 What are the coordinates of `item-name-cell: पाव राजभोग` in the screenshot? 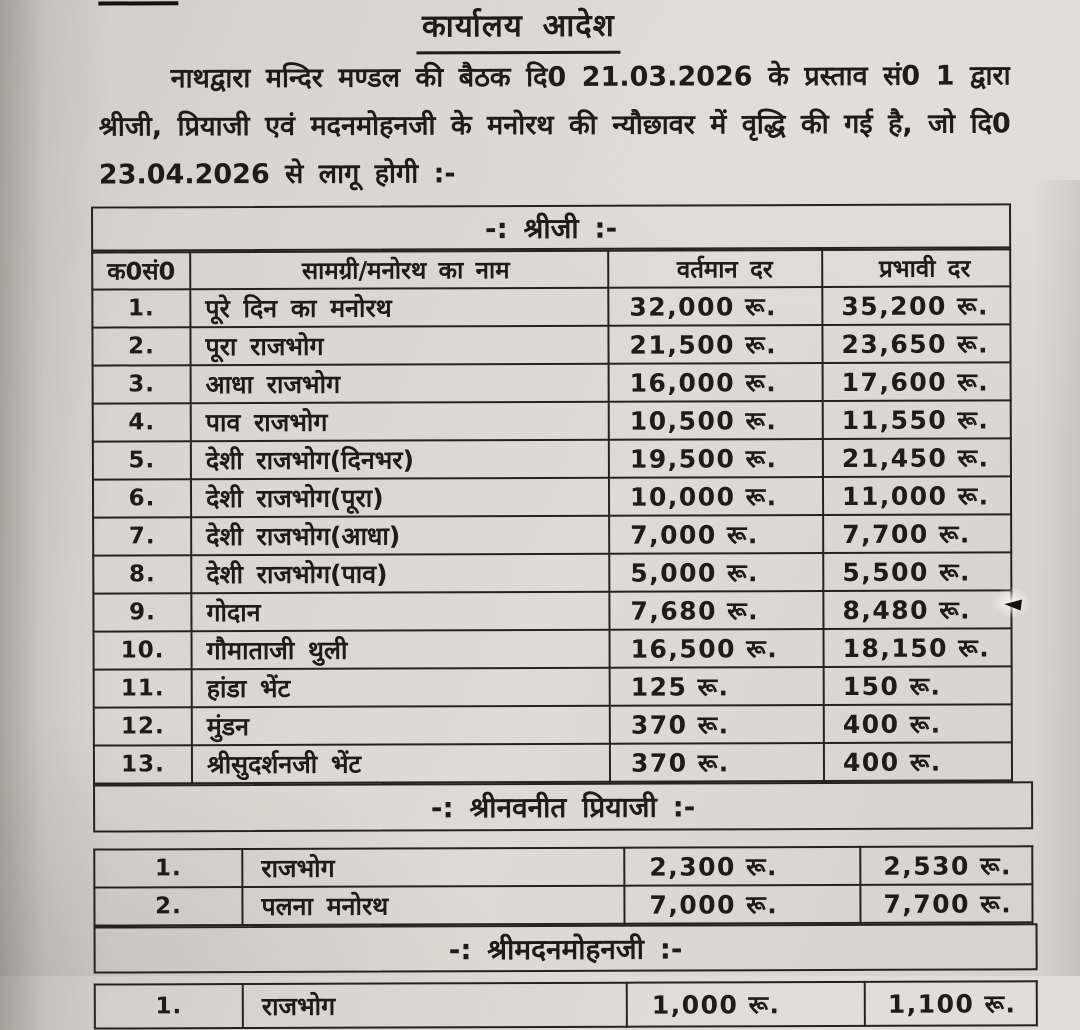 It's located at (399, 421).